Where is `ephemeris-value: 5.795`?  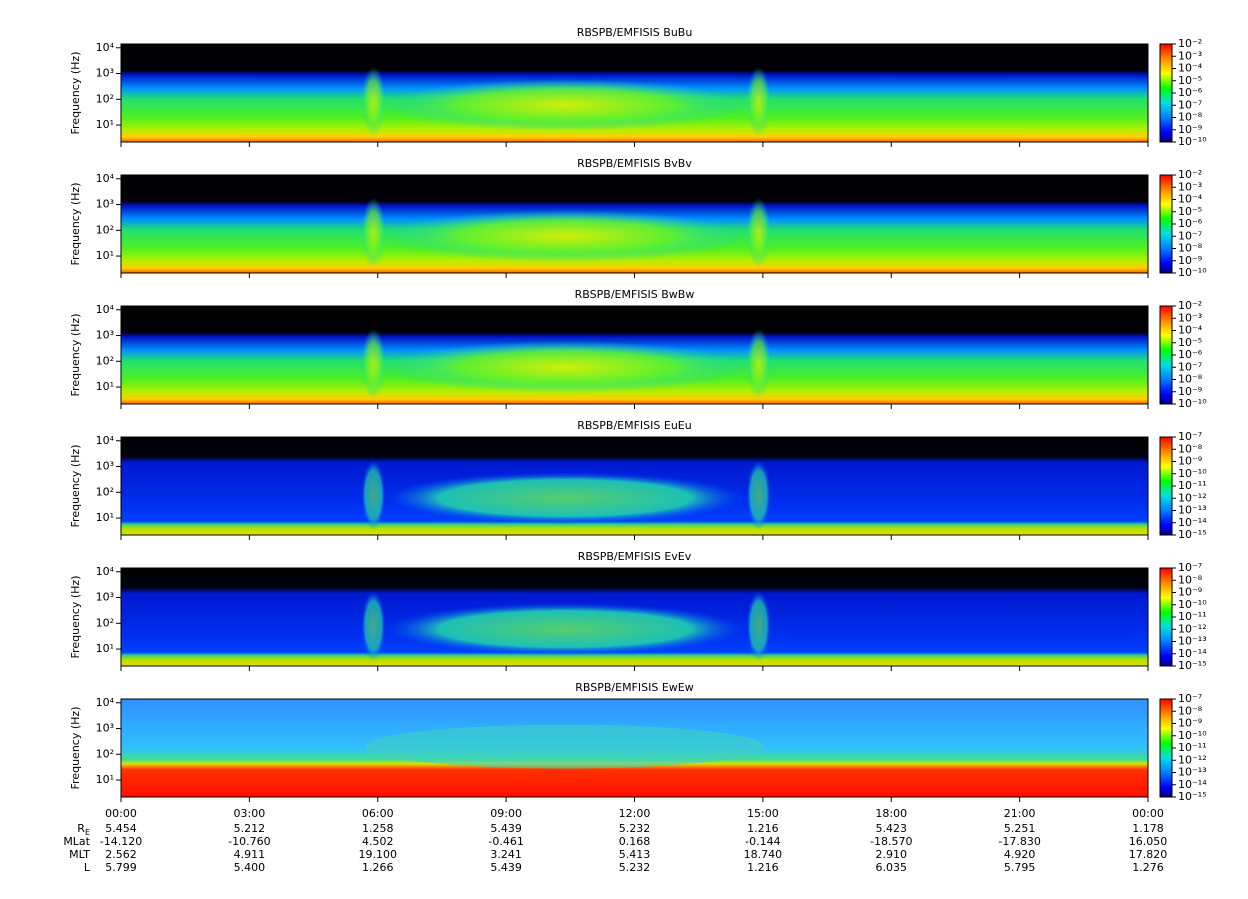 ephemeris-value: 5.795 is located at coordinates (1020, 867).